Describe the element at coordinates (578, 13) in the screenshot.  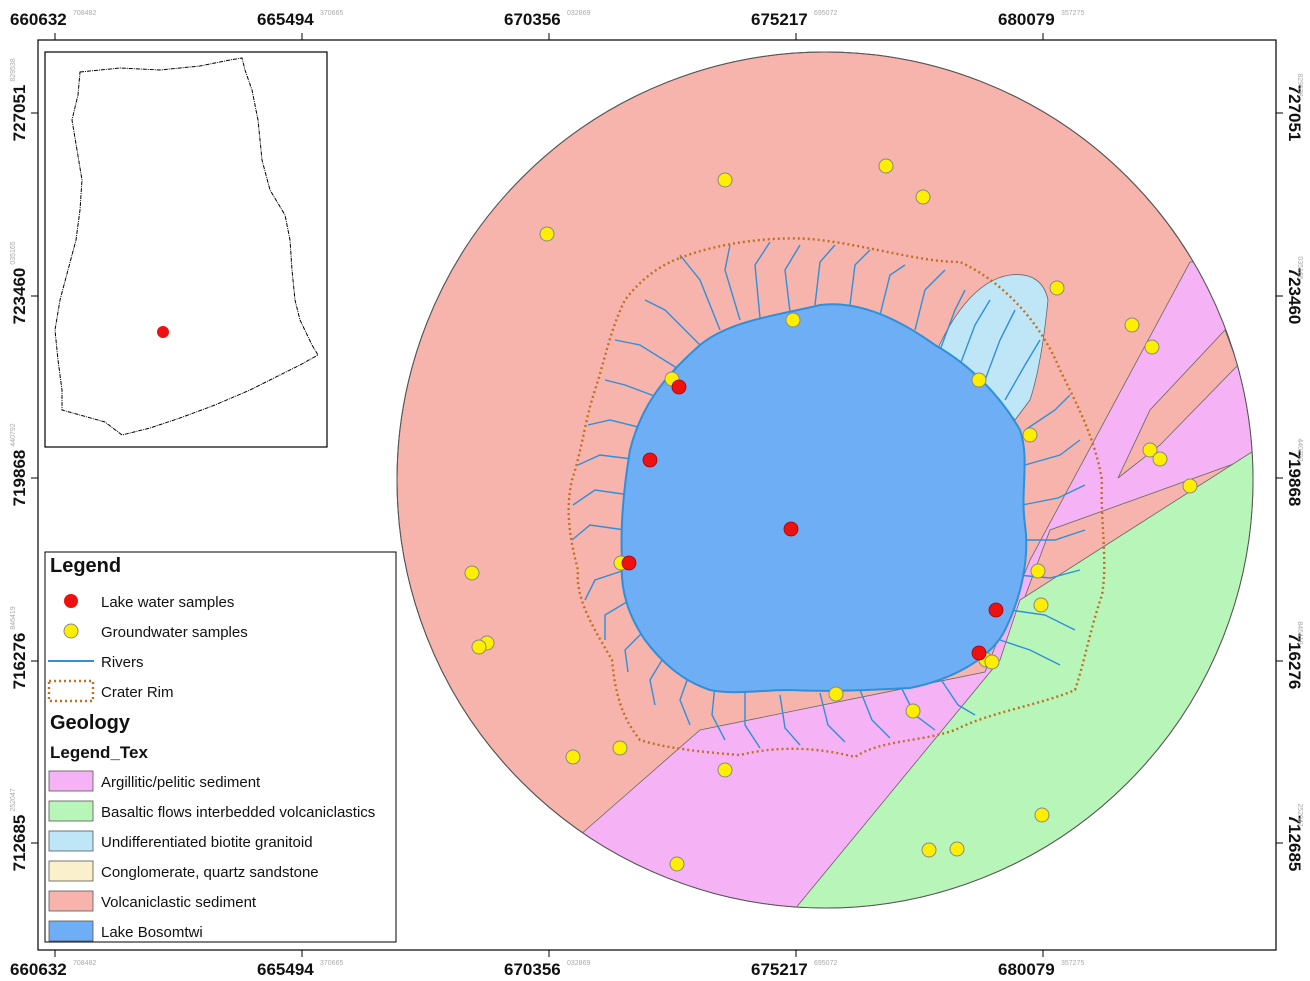
I see `x-tick-sublabel: 032869` at that location.